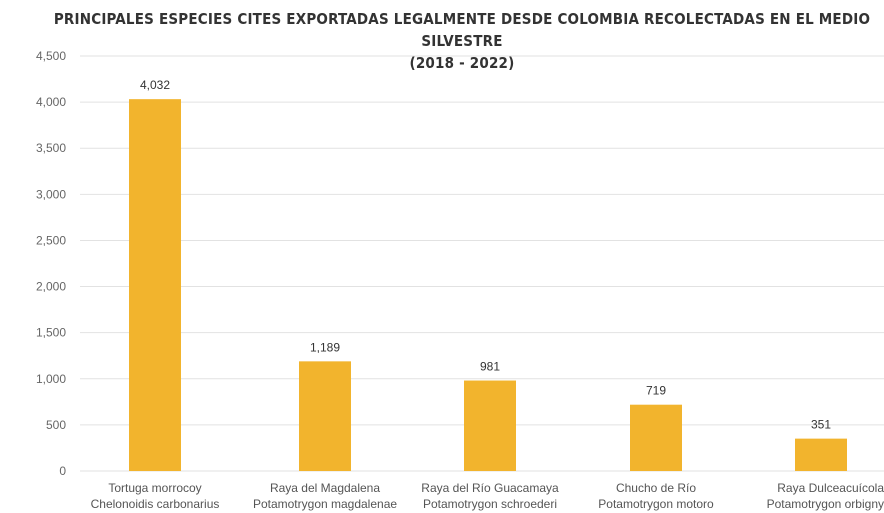  Describe the element at coordinates (490, 504) in the screenshot. I see `x-category-label: Potamotrygon schroederi` at that location.